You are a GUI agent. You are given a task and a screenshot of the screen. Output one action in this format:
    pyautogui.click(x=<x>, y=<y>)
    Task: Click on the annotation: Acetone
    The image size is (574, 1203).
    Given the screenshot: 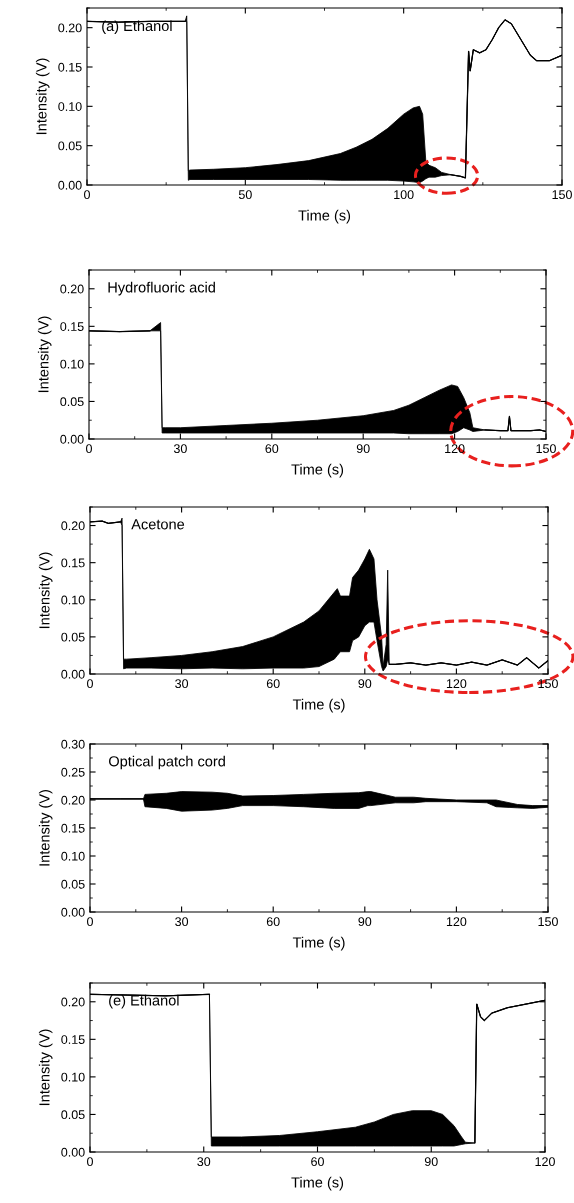 What is the action you would take?
    pyautogui.click(x=158, y=524)
    